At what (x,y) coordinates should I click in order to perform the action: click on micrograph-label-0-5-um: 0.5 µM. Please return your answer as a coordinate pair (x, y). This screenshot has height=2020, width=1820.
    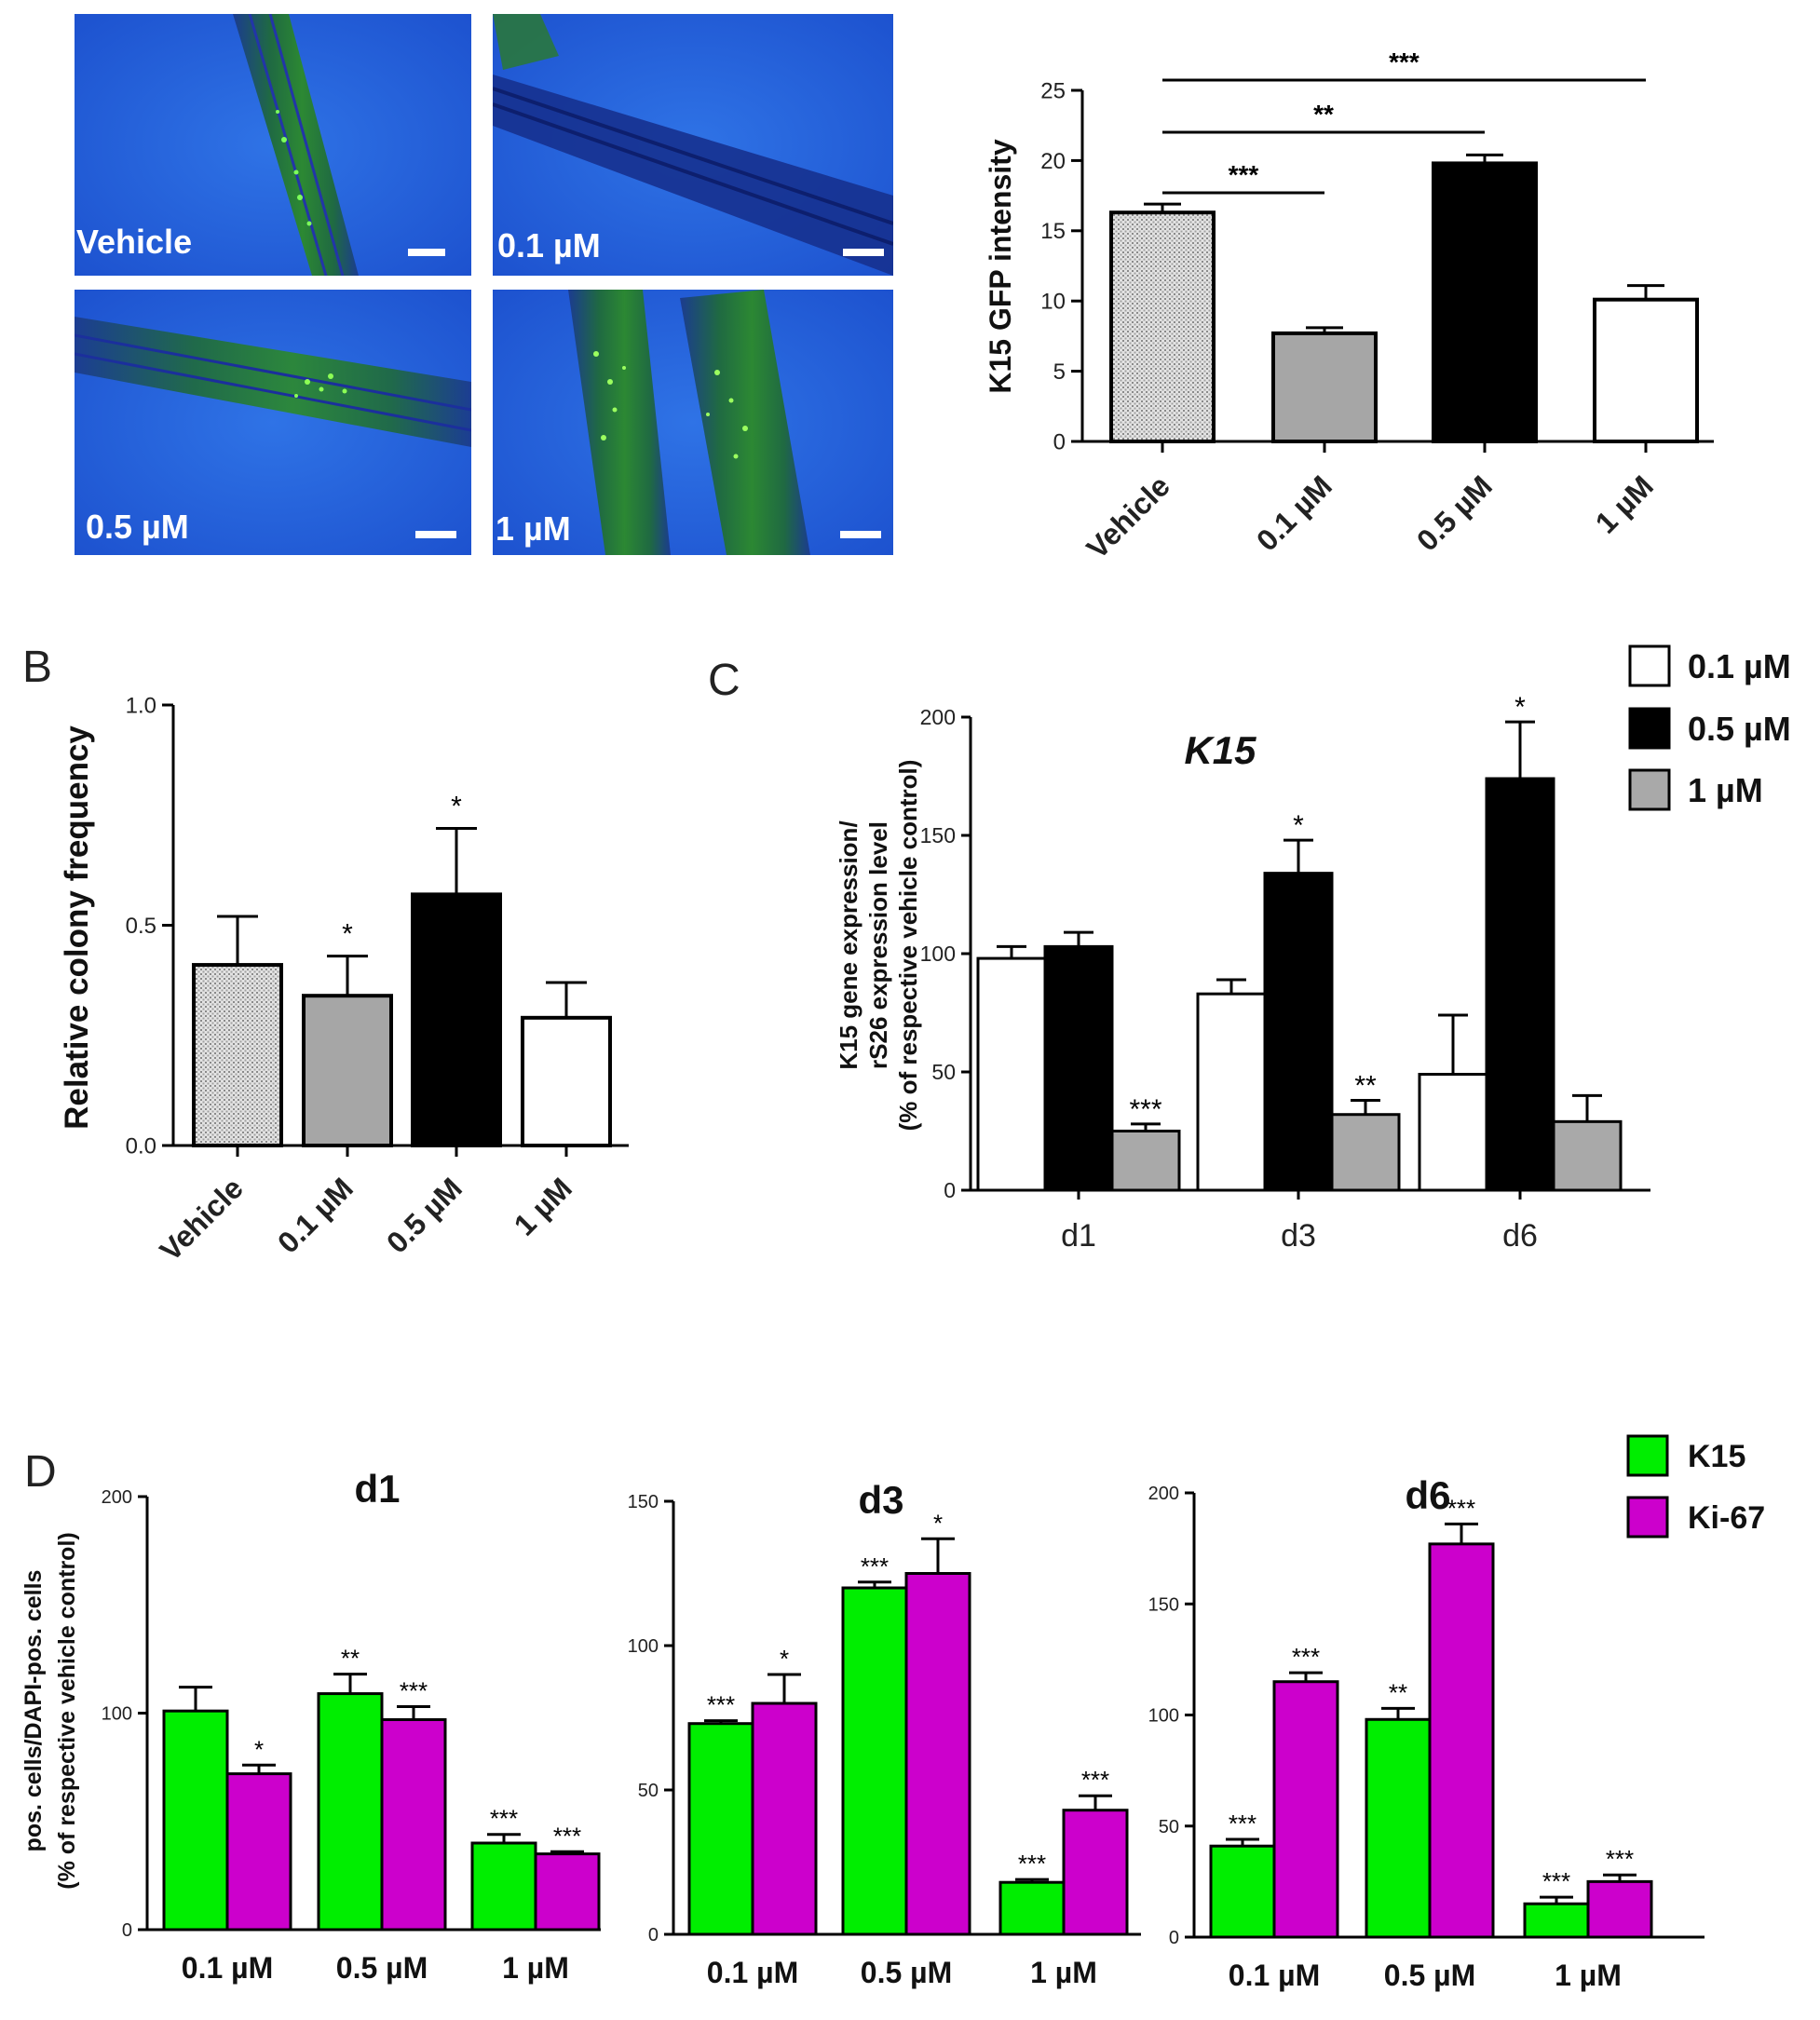
    Looking at the image, I should click on (137, 527).